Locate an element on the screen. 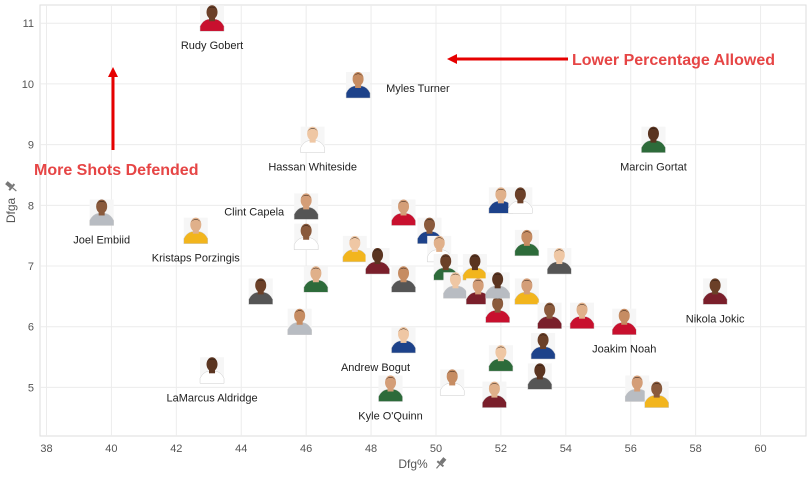 The image size is (807, 480). x-tick-label: 60 is located at coordinates (760, 449).